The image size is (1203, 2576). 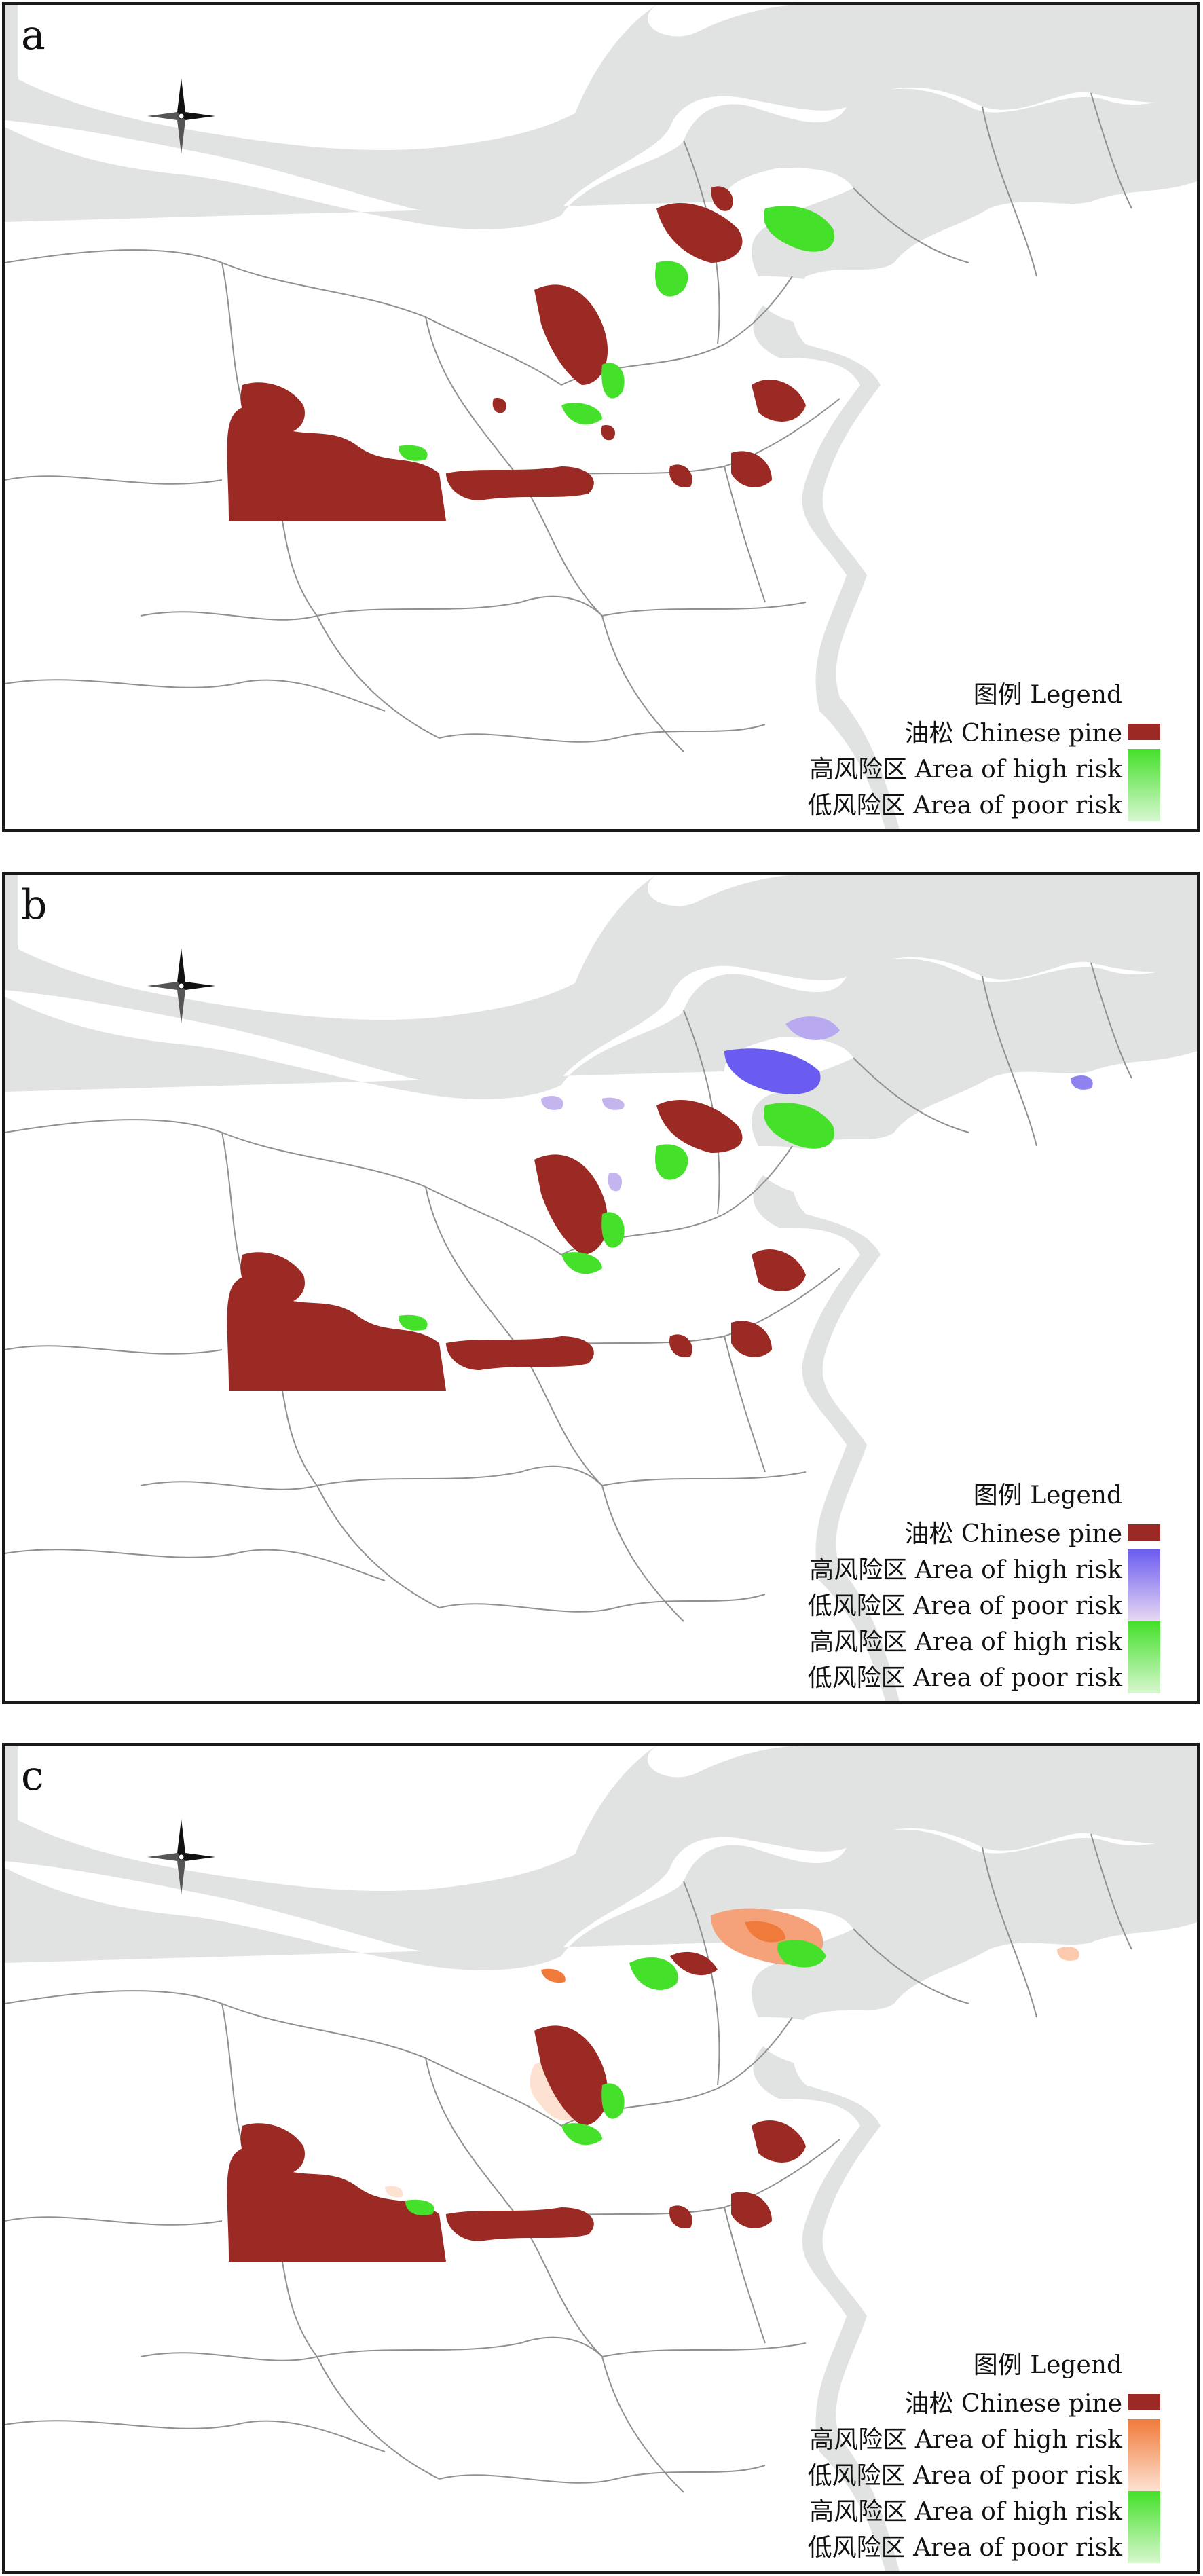 I want to click on panel-label: b, so click(x=34, y=905).